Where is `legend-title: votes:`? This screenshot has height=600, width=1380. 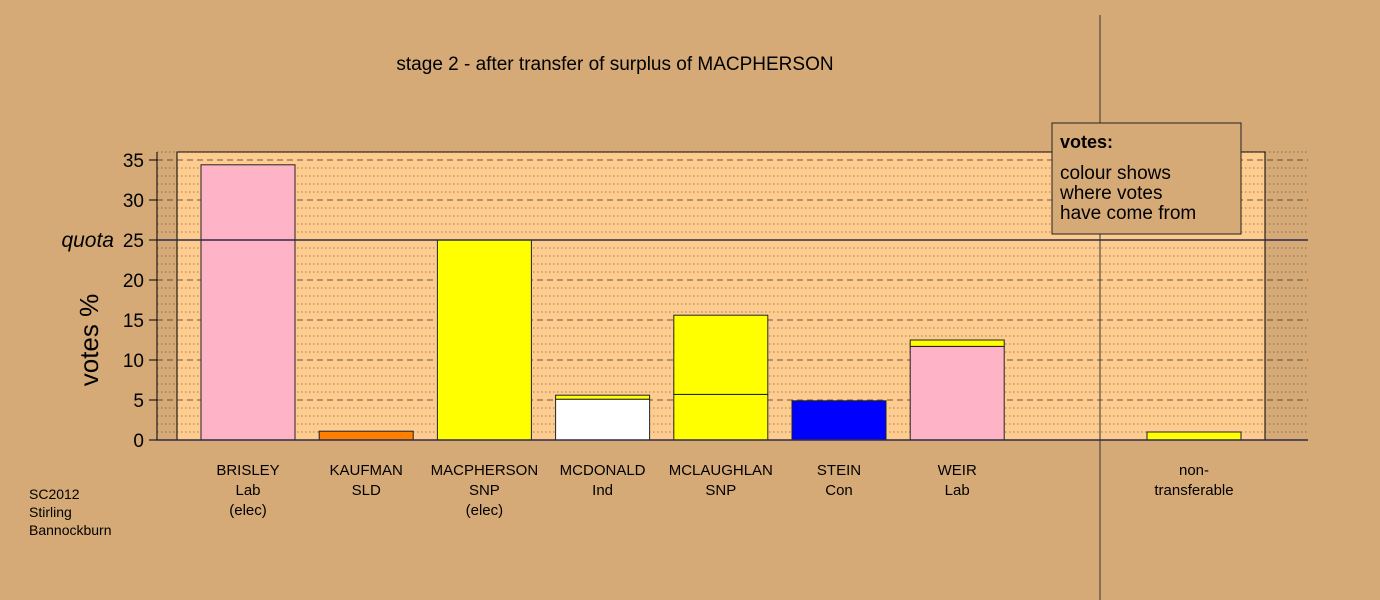
legend-title: votes: is located at coordinates (1086, 142).